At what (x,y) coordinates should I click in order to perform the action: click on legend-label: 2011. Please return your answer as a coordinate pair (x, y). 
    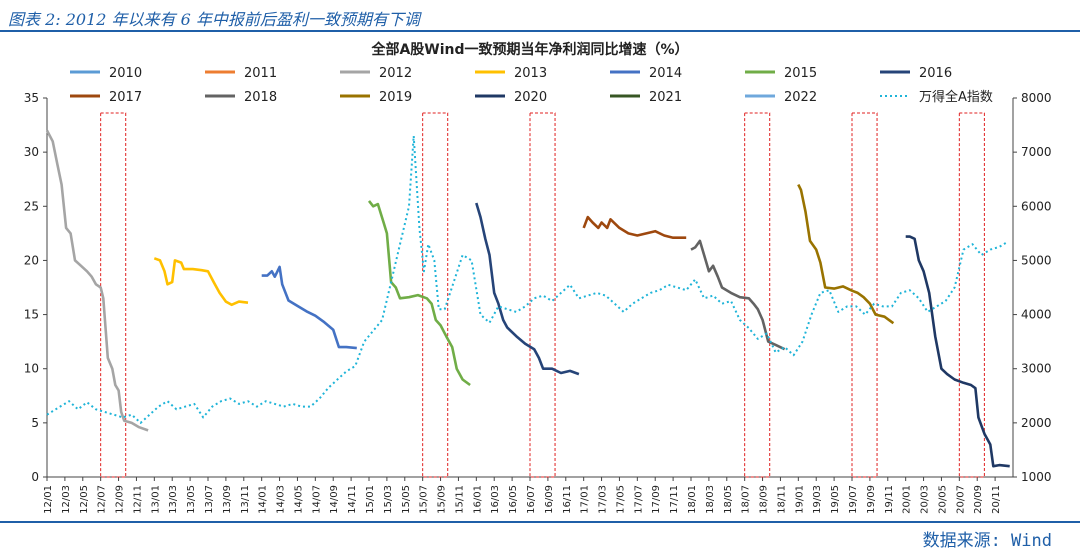
    Looking at the image, I should click on (260, 73).